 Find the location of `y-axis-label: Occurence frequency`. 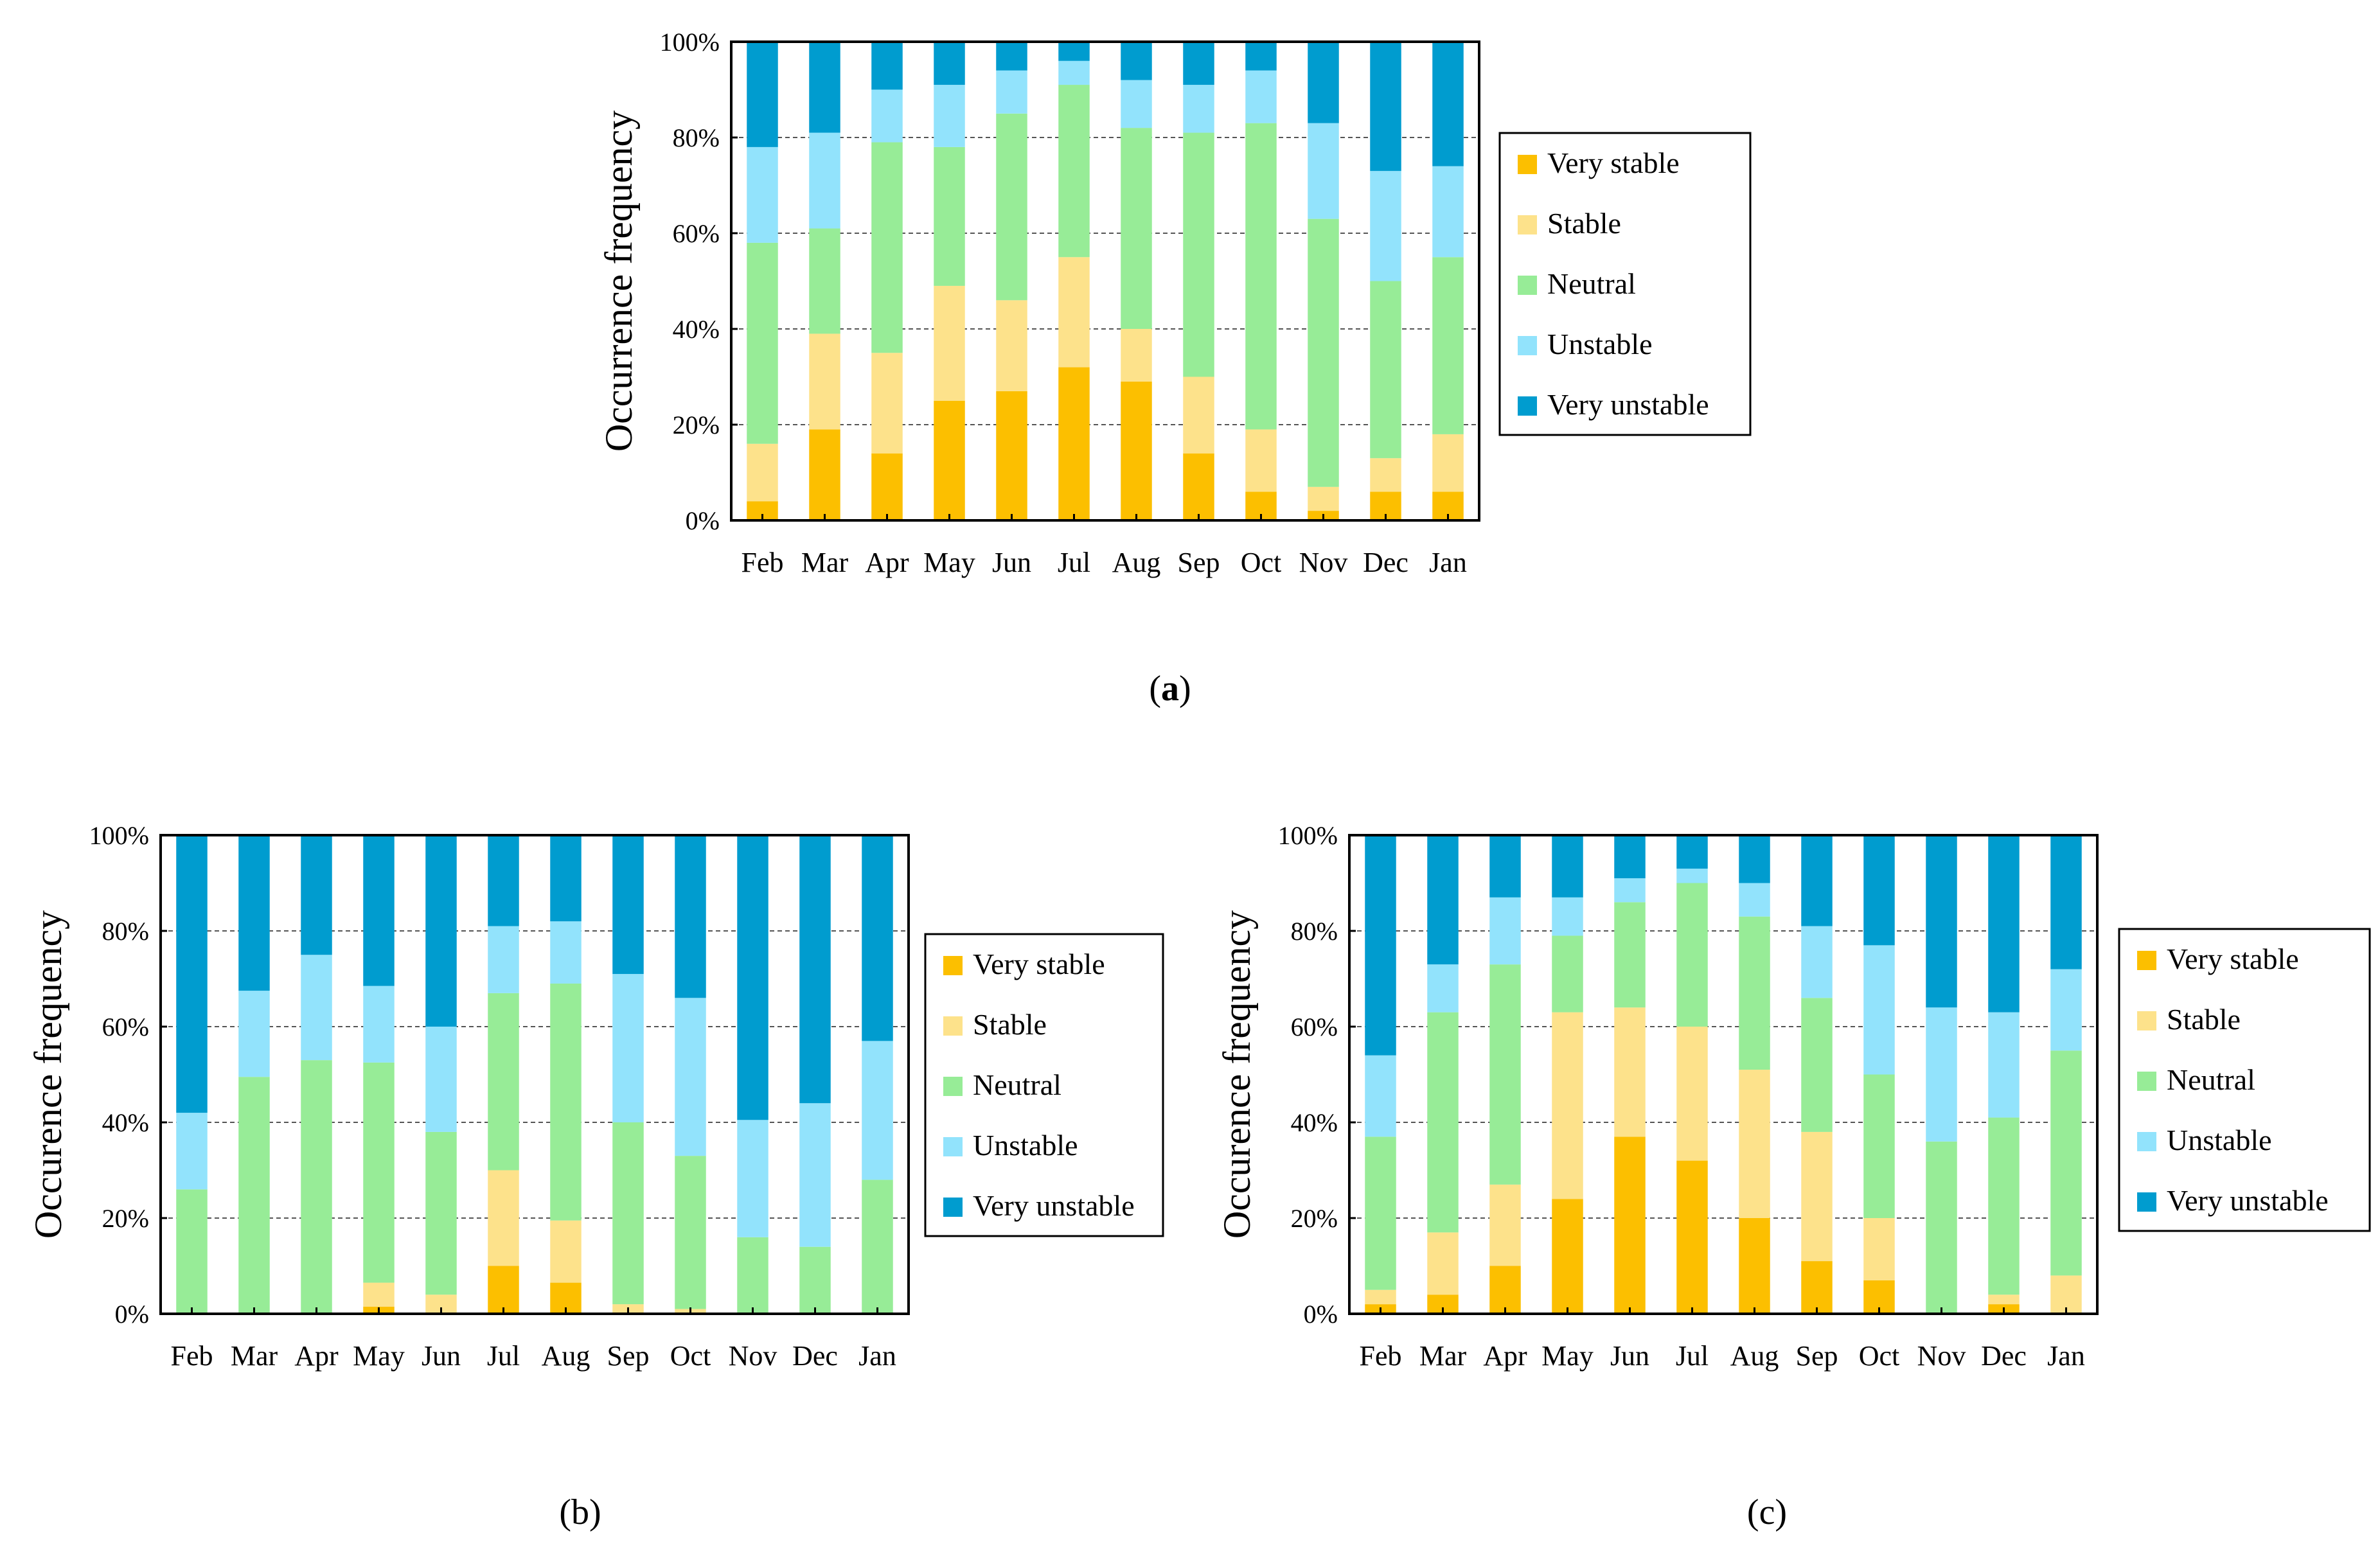

y-axis-label: Occurence frequency is located at coordinates (48, 1074).